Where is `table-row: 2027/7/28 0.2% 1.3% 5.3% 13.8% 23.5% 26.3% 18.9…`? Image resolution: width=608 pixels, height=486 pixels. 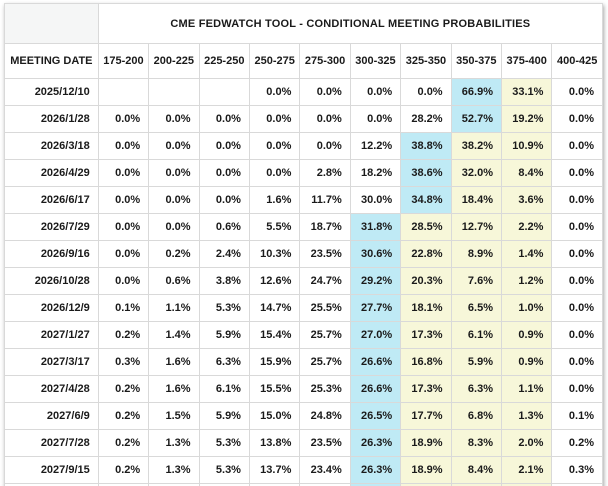
table-row: 2027/7/28 0.2% 1.3% 5.3% 13.8% 23.5% 26.3% 18.9… is located at coordinates (303, 443).